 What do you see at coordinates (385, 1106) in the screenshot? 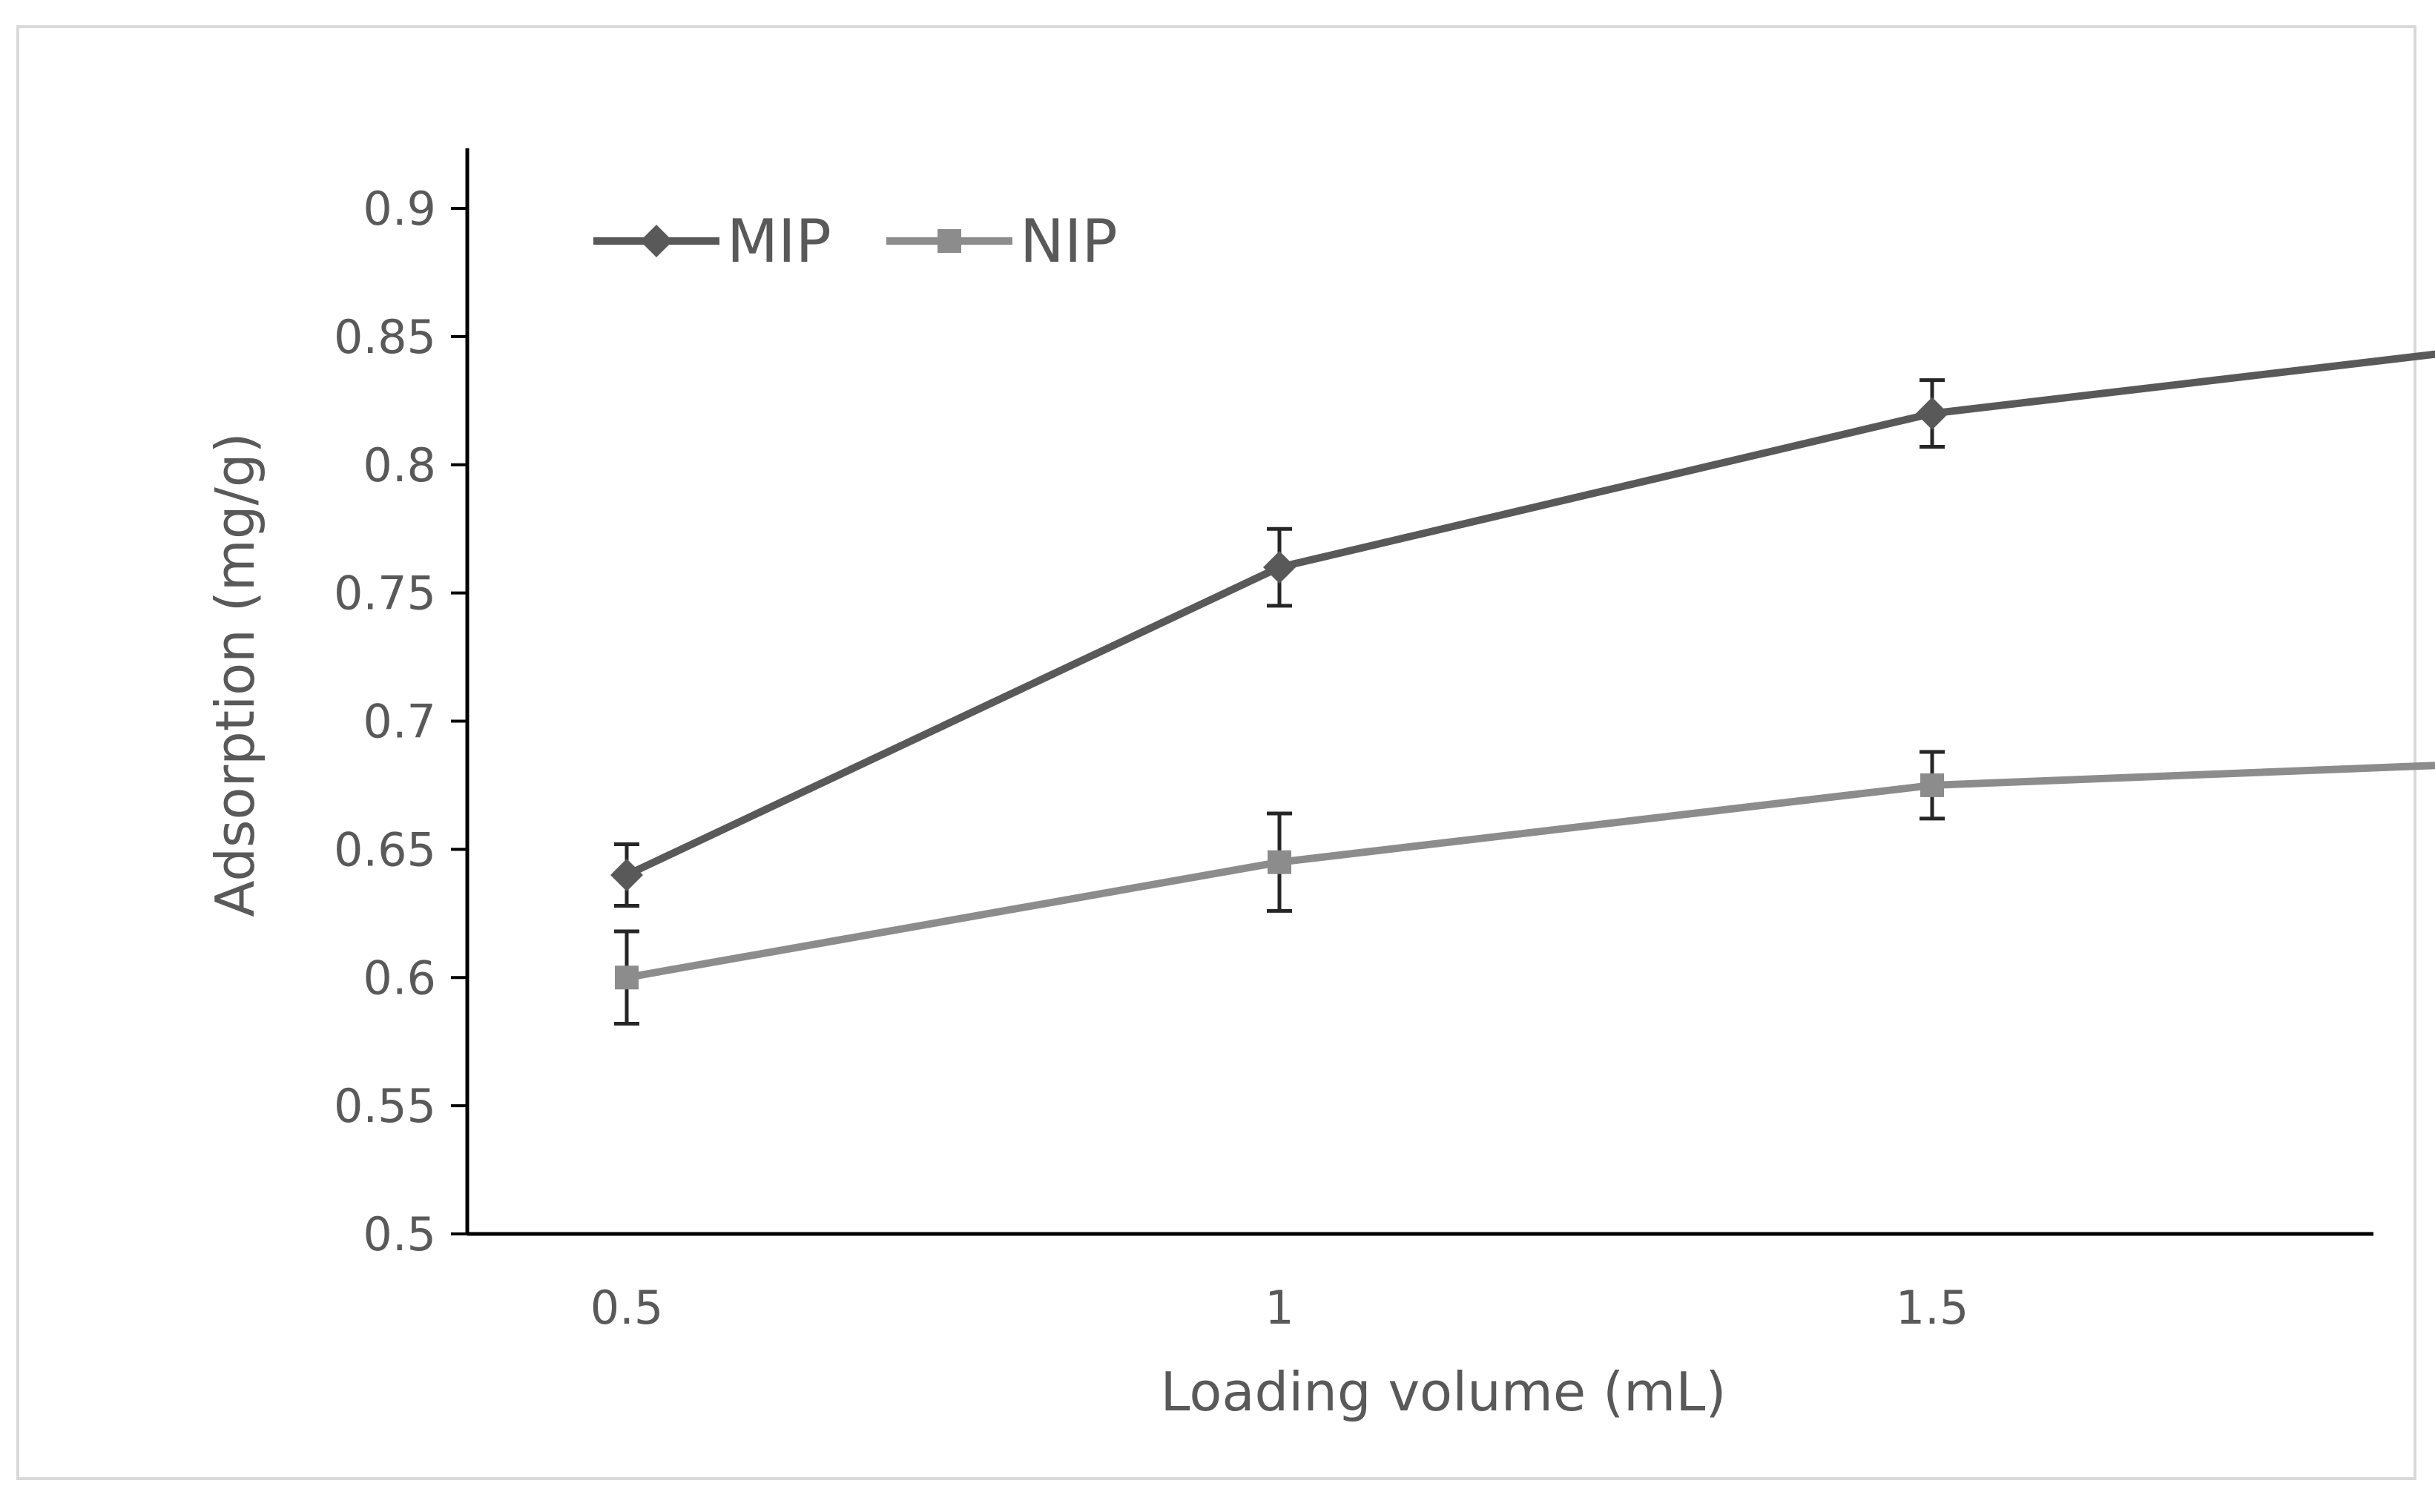
I see `y-tick-label: 0.55` at bounding box center [385, 1106].